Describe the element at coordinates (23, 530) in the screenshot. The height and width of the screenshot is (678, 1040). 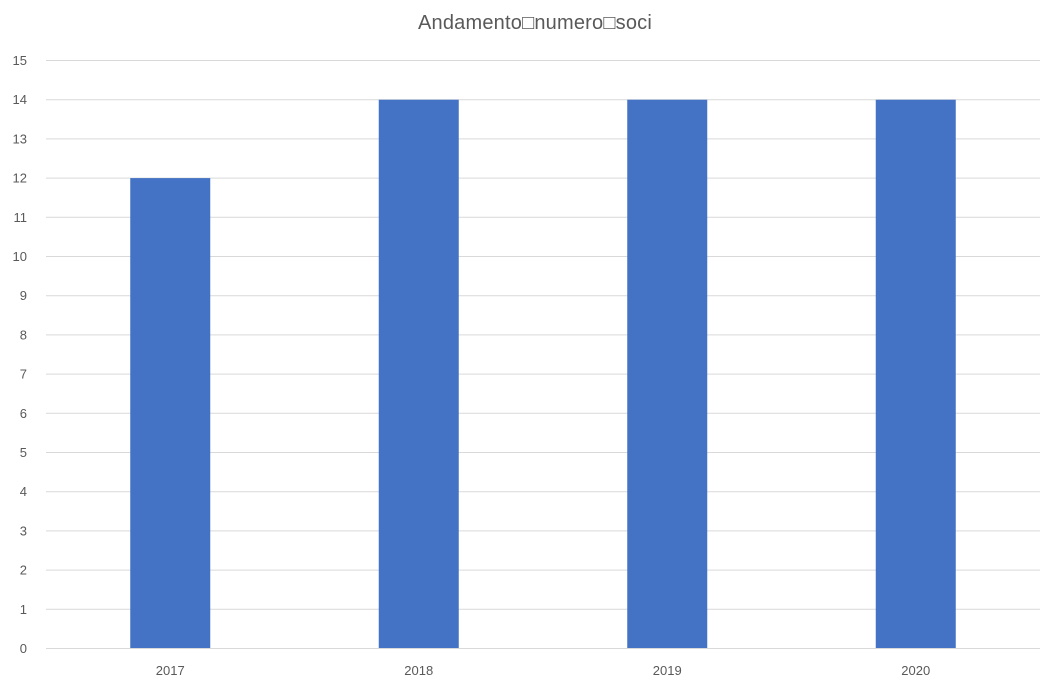
I see `y-tick-label: 3` at that location.